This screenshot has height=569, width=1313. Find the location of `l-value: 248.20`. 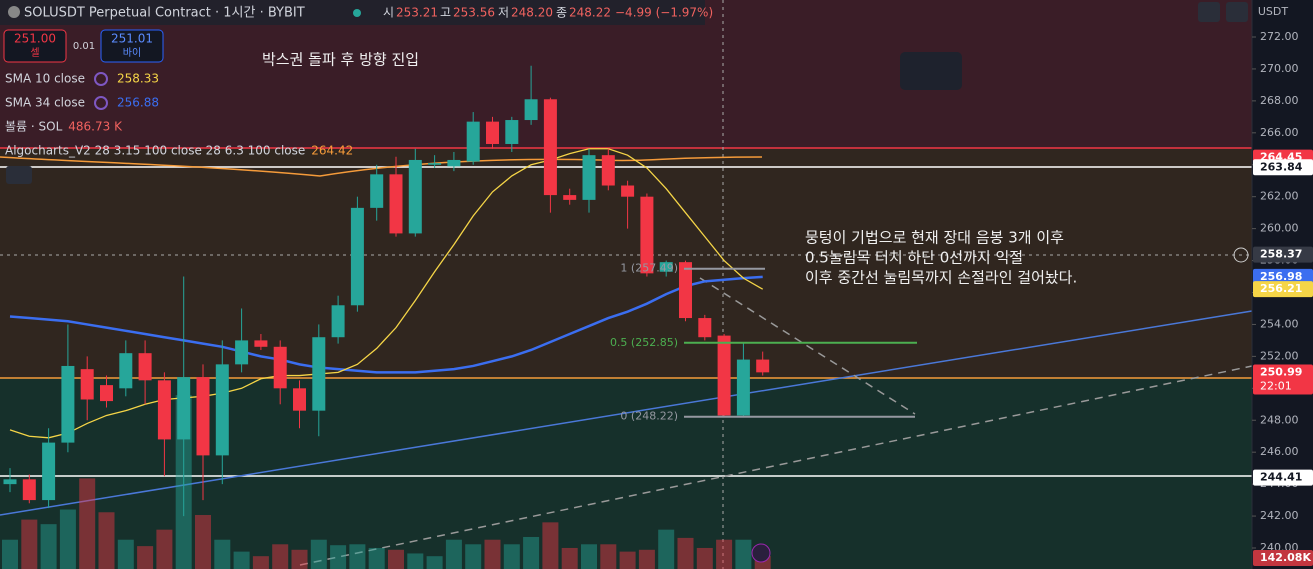

l-value: 248.20 is located at coordinates (532, 13).